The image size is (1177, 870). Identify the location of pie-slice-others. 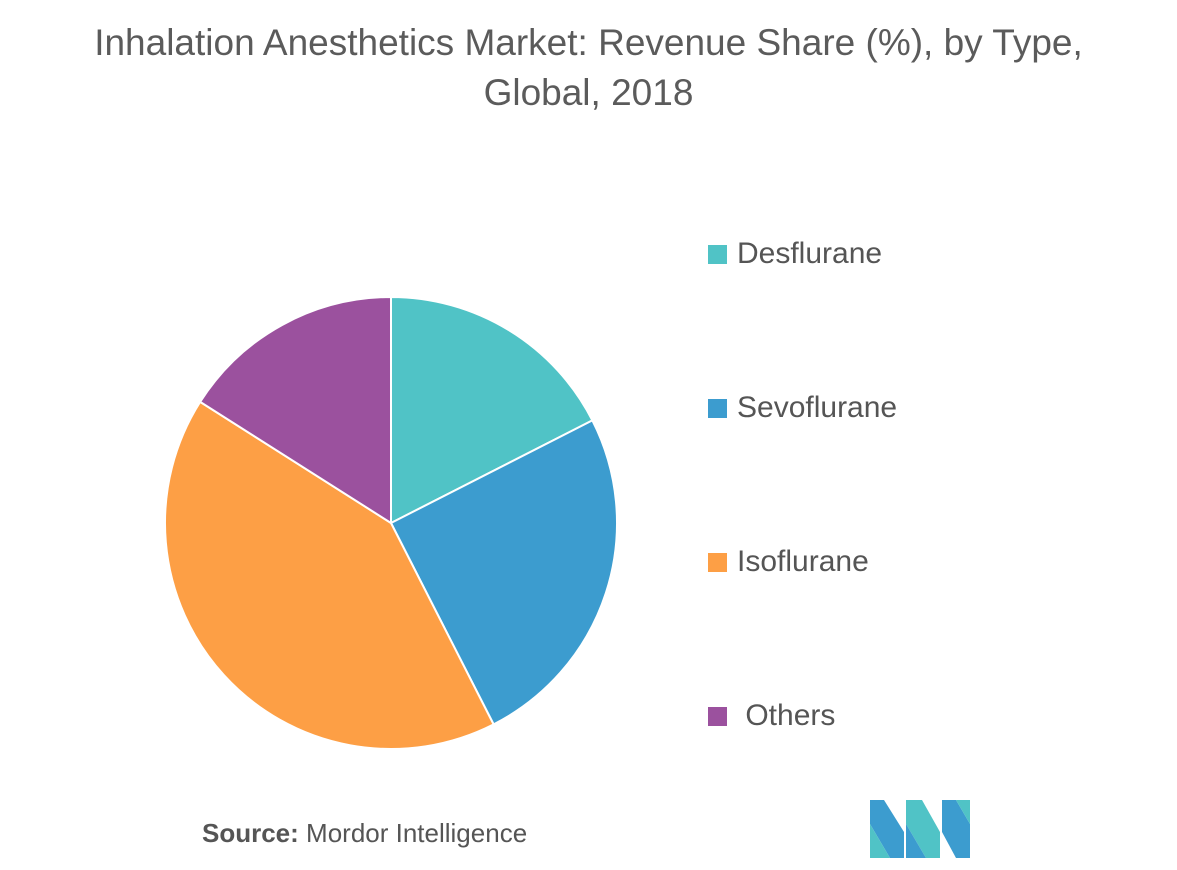
(295, 410).